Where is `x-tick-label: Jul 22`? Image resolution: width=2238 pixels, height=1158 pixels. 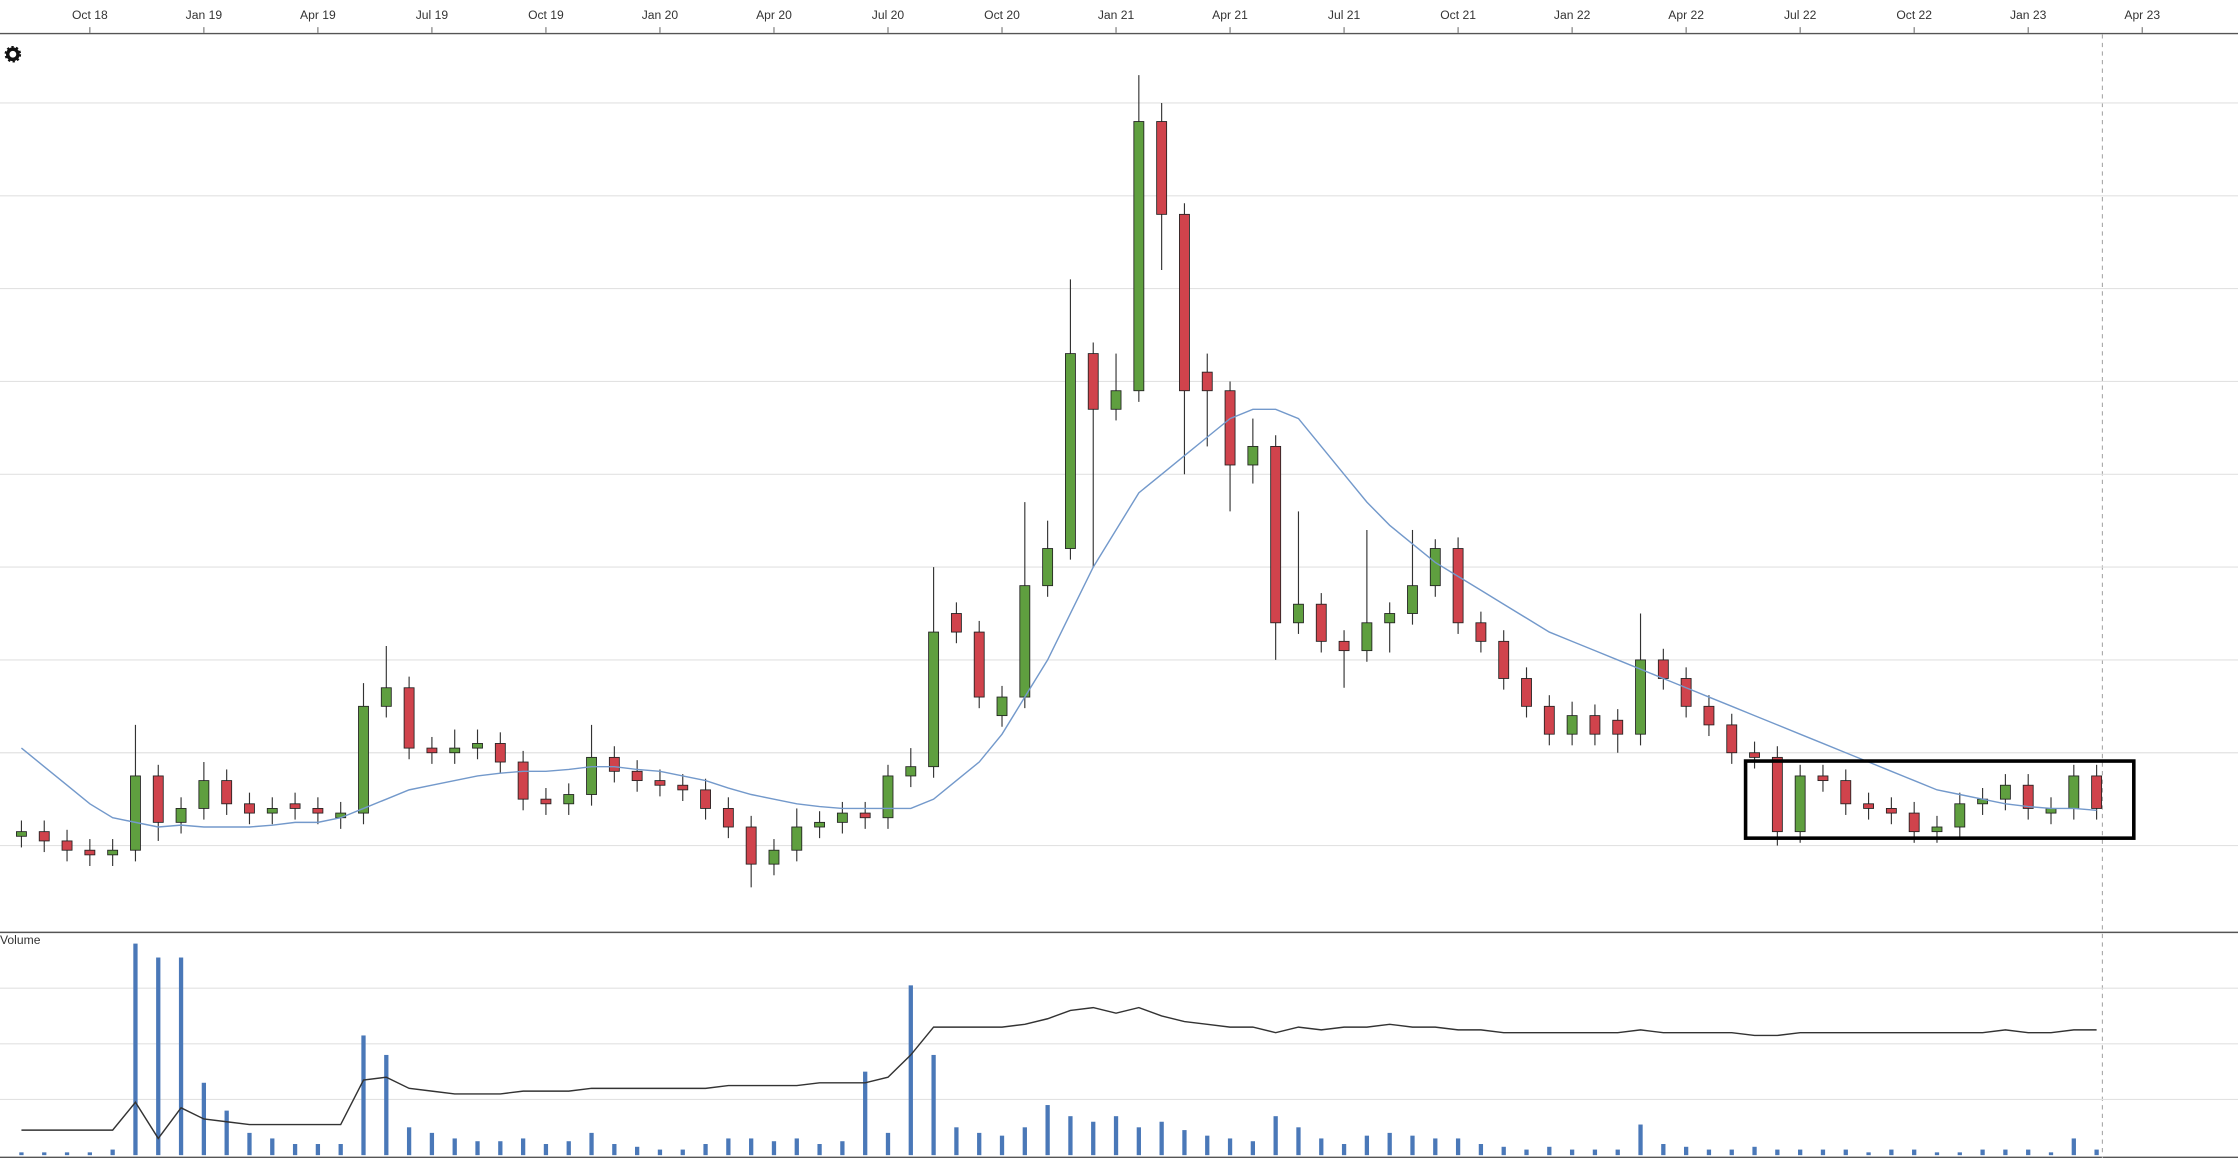 x-tick-label: Jul 22 is located at coordinates (1800, 15).